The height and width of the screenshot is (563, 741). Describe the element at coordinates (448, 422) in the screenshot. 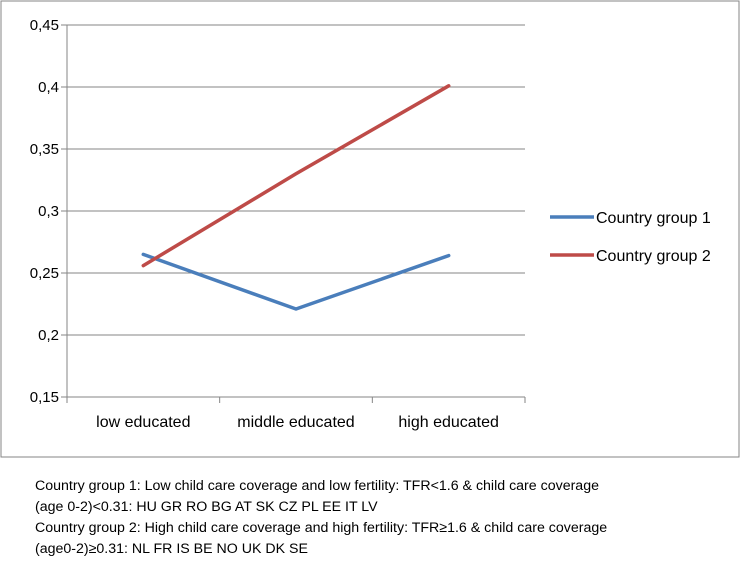

I see `x-tick-label: high educated` at that location.